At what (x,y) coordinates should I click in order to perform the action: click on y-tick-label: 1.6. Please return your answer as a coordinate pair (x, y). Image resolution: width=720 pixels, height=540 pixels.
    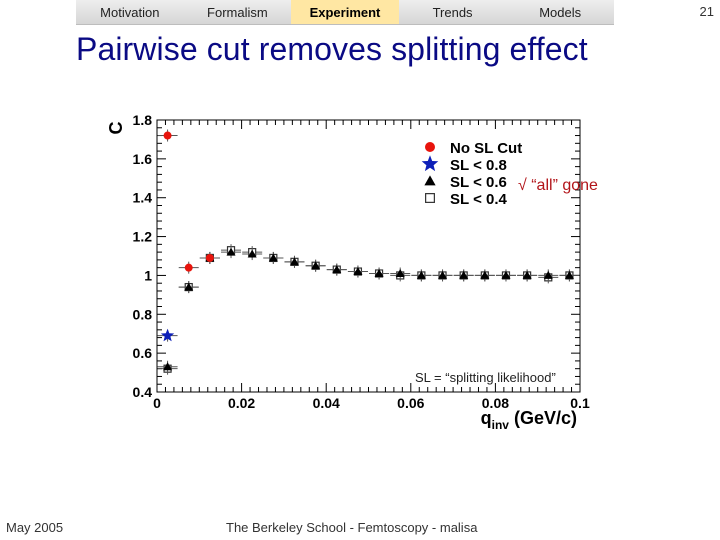
    Looking at the image, I should click on (143, 159).